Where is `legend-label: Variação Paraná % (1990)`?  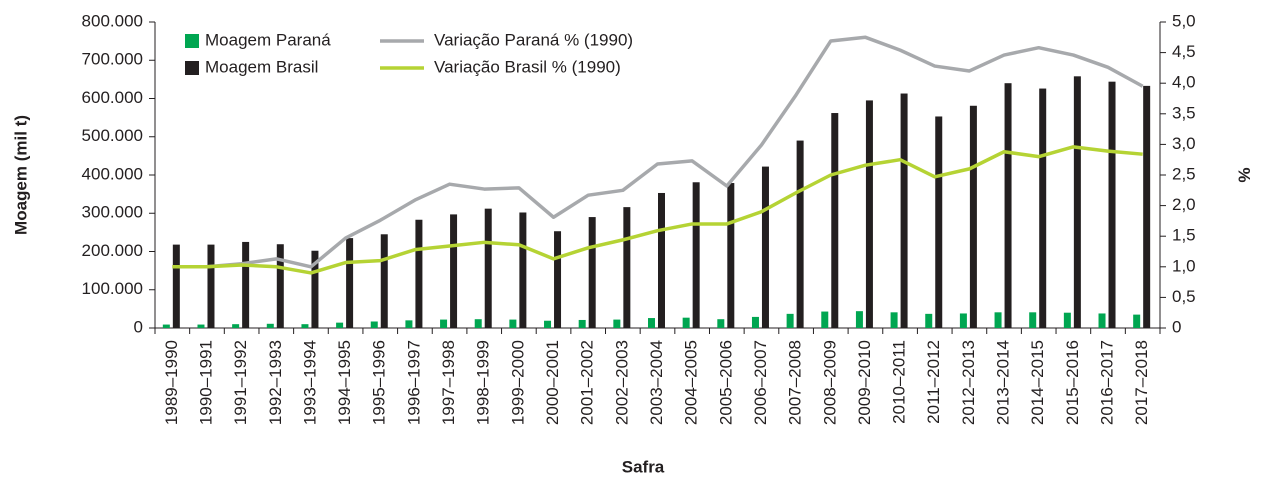 legend-label: Variação Paraná % (1990) is located at coordinates (533, 39).